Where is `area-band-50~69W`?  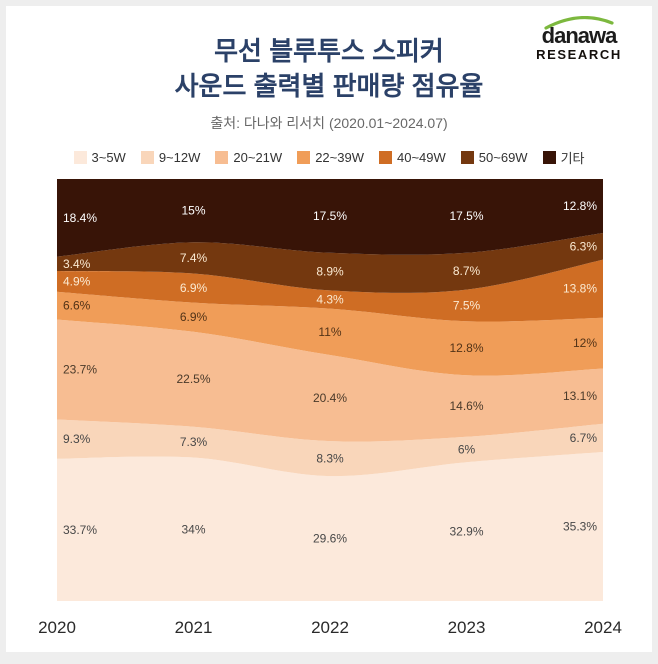 area-band-50~69W is located at coordinates (330, 263).